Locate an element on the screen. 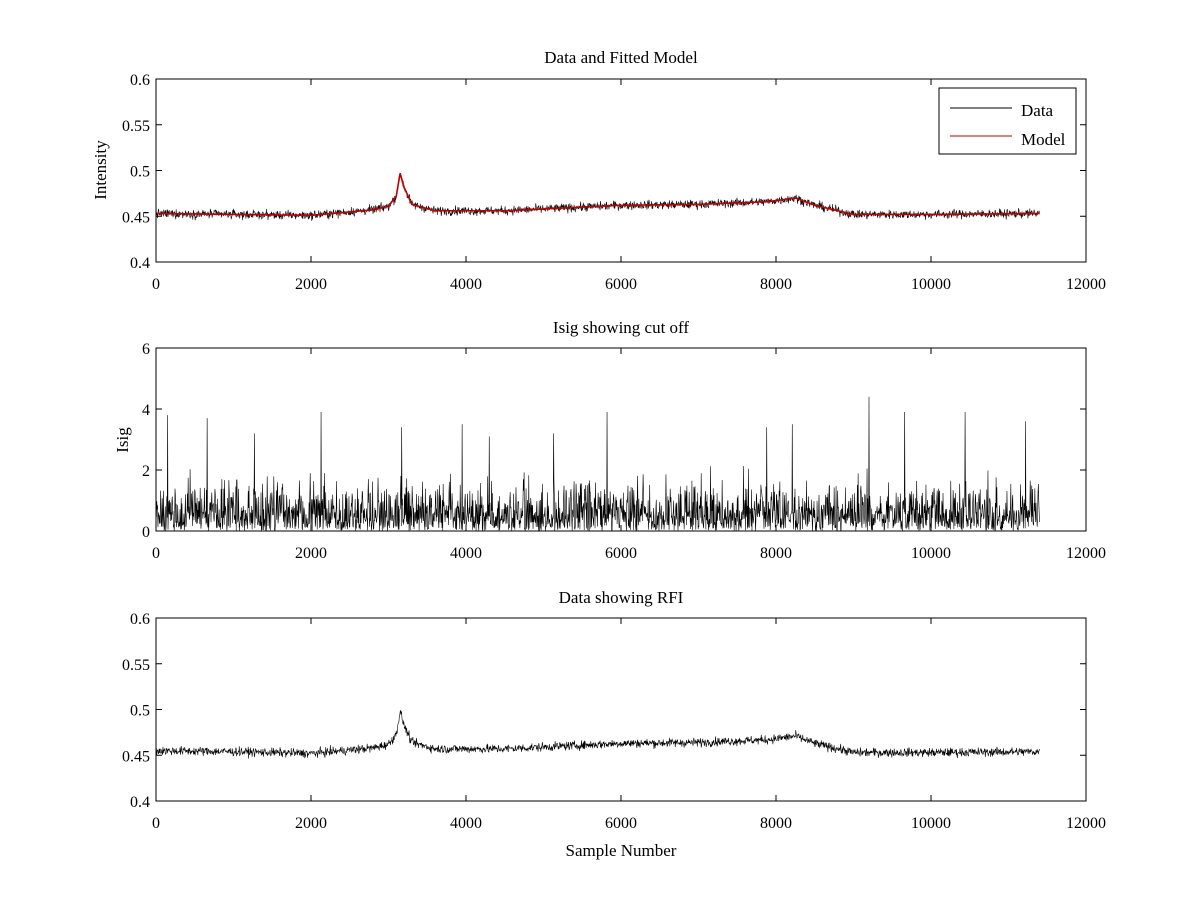  panel-3-xtick-label: 4000 is located at coordinates (466, 823).